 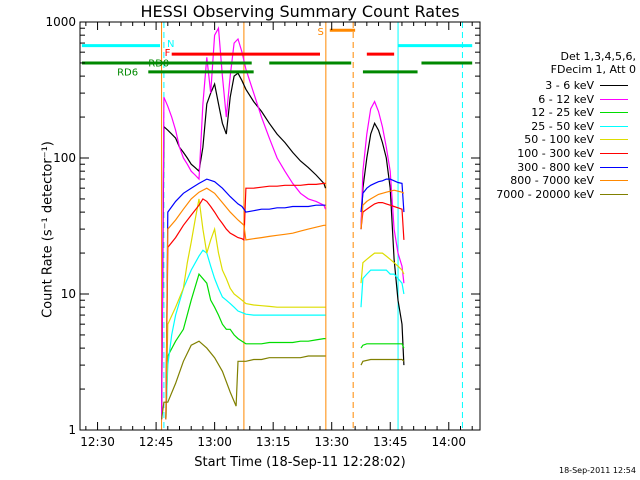 What do you see at coordinates (156, 442) in the screenshot?
I see `x-tick-label-1: 12:45` at bounding box center [156, 442].